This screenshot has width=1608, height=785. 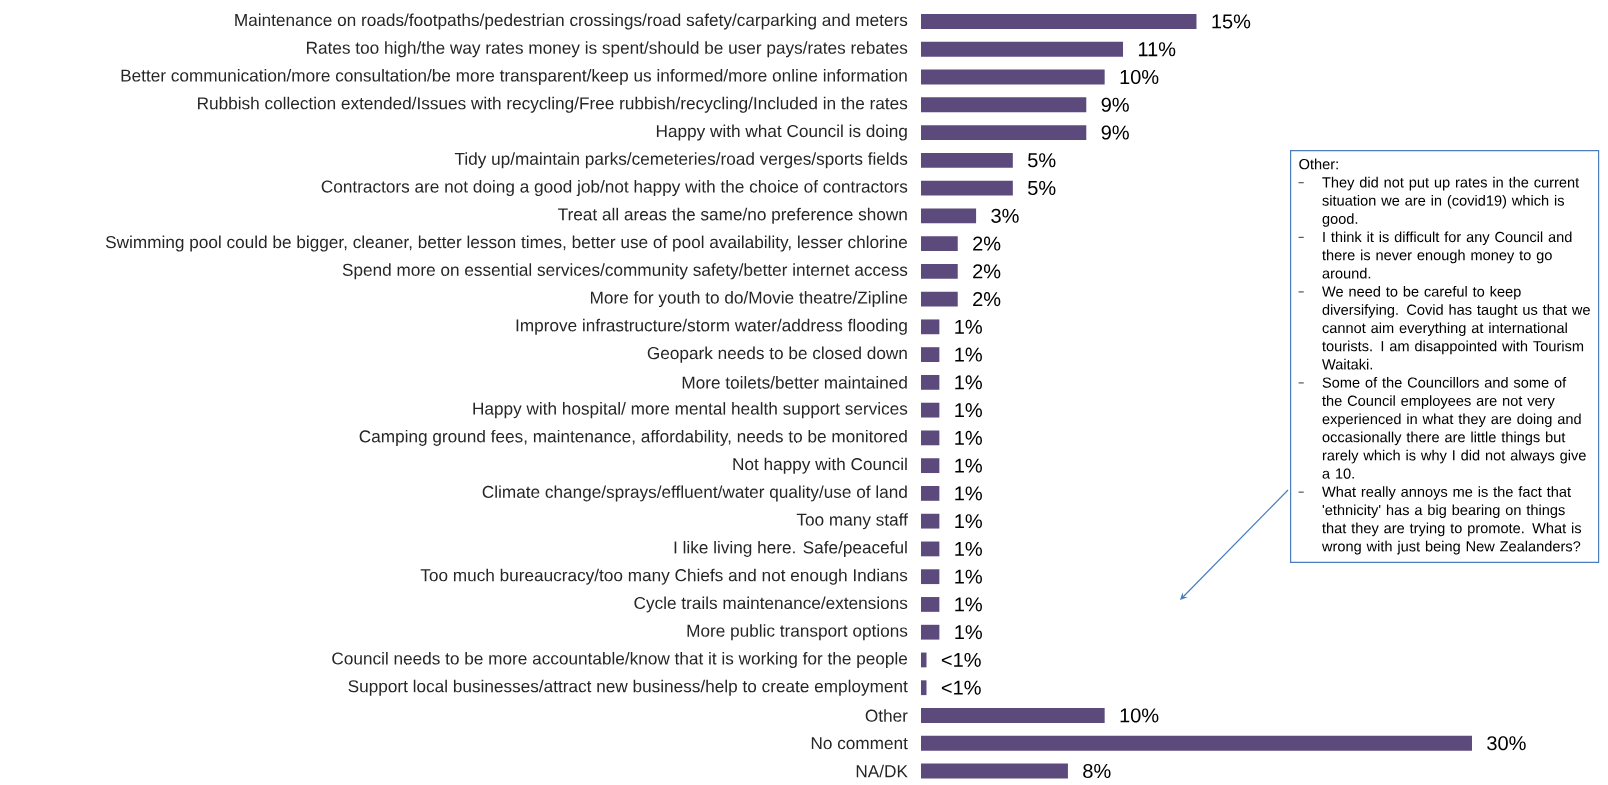 What do you see at coordinates (732, 215) in the screenshot?
I see `y-tick-label: Treat all areas the same/no preference shown` at bounding box center [732, 215].